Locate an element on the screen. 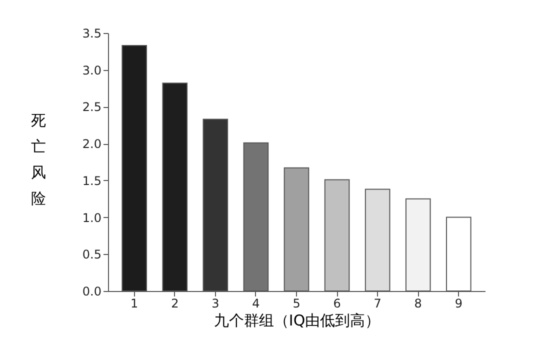 Image resolution: width=546 pixels, height=353 pixels. y-tick-label: 1.5 is located at coordinates (92, 181).